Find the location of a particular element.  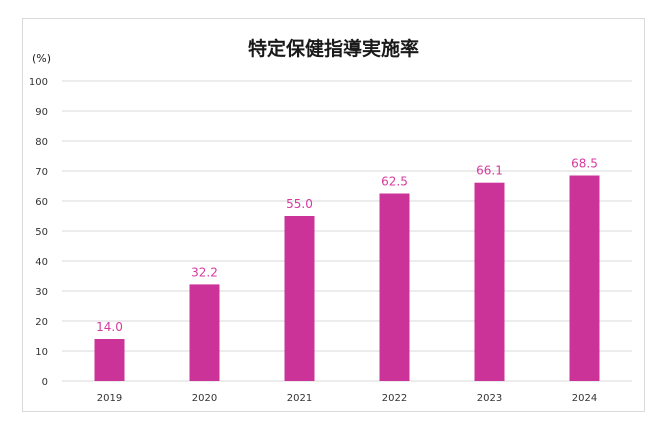

bar-2019 is located at coordinates (109, 360).